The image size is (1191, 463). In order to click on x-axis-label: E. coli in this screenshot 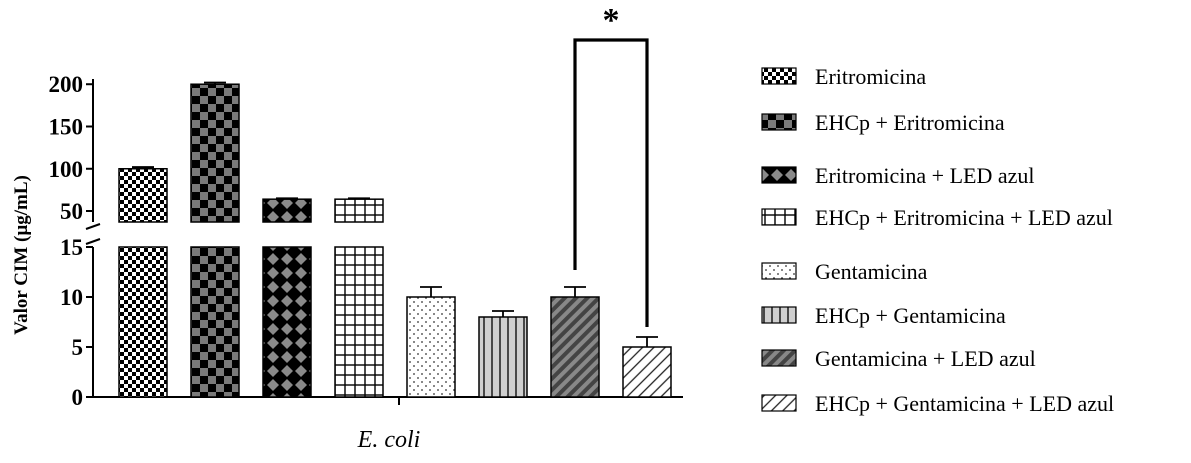, I will do `click(389, 440)`.